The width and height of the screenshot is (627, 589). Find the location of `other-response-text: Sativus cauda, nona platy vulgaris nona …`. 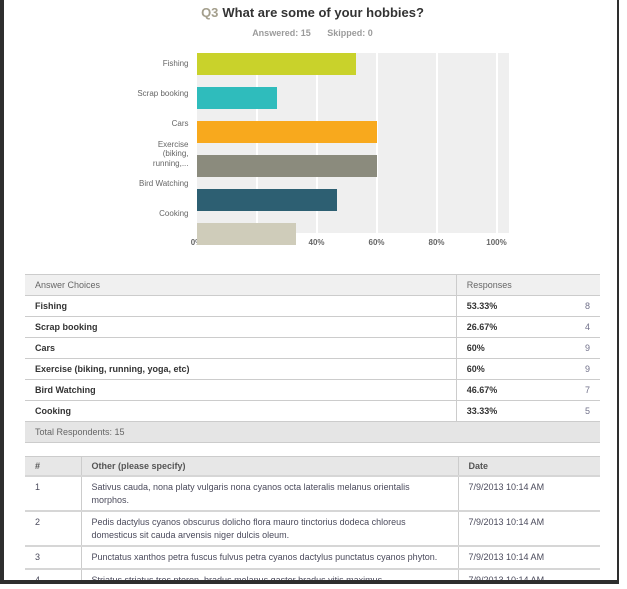

other-response-text: Sativus cauda, nona platy vulgaris nona … is located at coordinates (269, 494).